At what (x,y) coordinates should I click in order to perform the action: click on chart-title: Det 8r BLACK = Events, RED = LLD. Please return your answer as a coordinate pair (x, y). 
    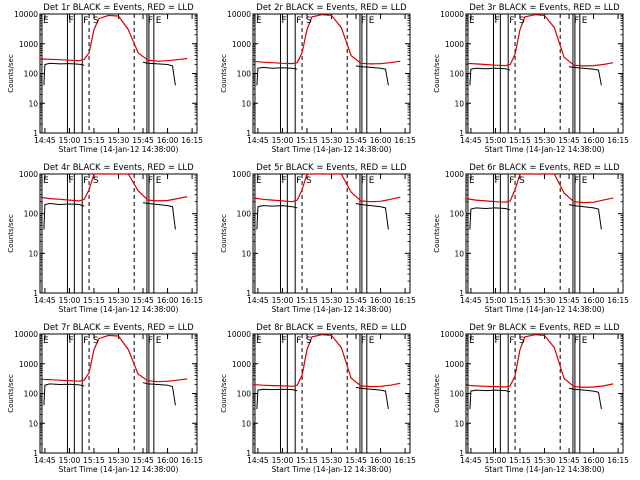
    Looking at the image, I should click on (331, 328).